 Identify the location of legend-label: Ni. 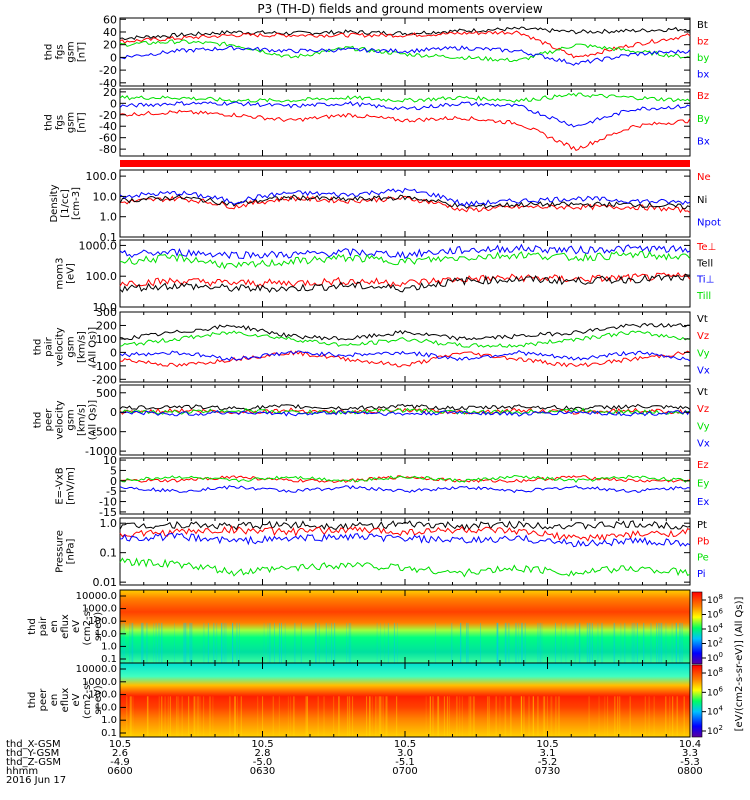
(702, 200).